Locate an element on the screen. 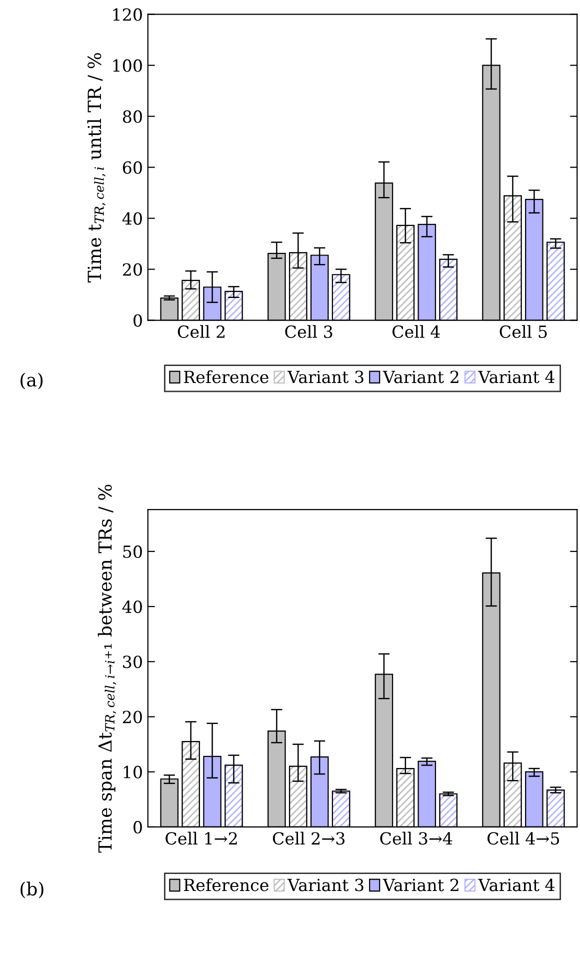  y-tick-label: 100 is located at coordinates (127, 65).